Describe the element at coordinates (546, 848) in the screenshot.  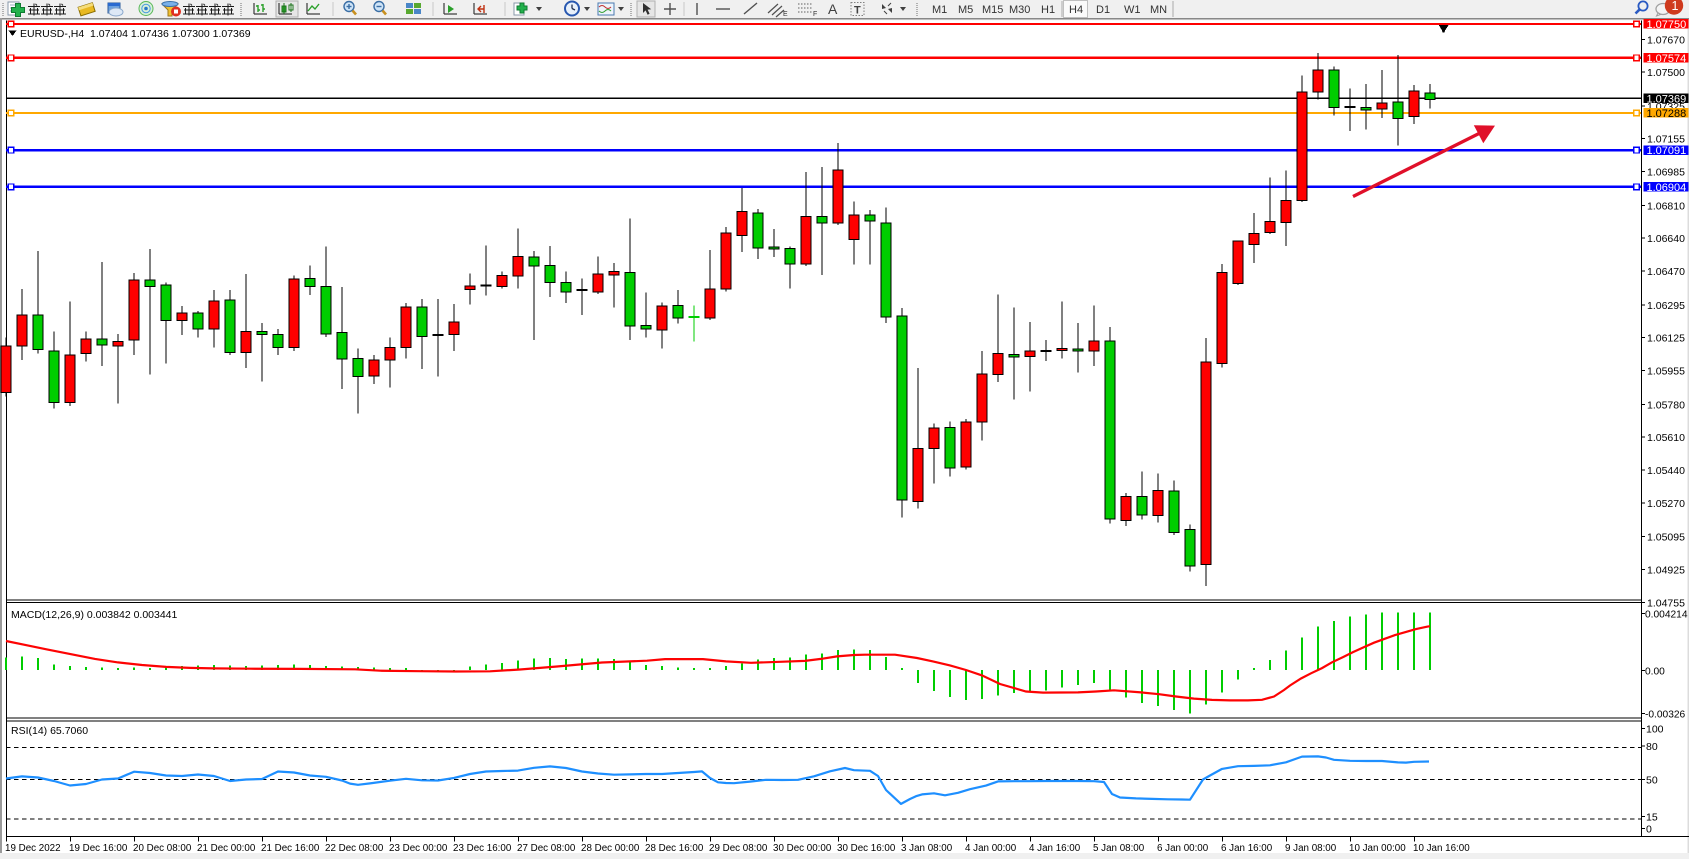
I see `svg-text: 27 Dec 08:00` at that location.